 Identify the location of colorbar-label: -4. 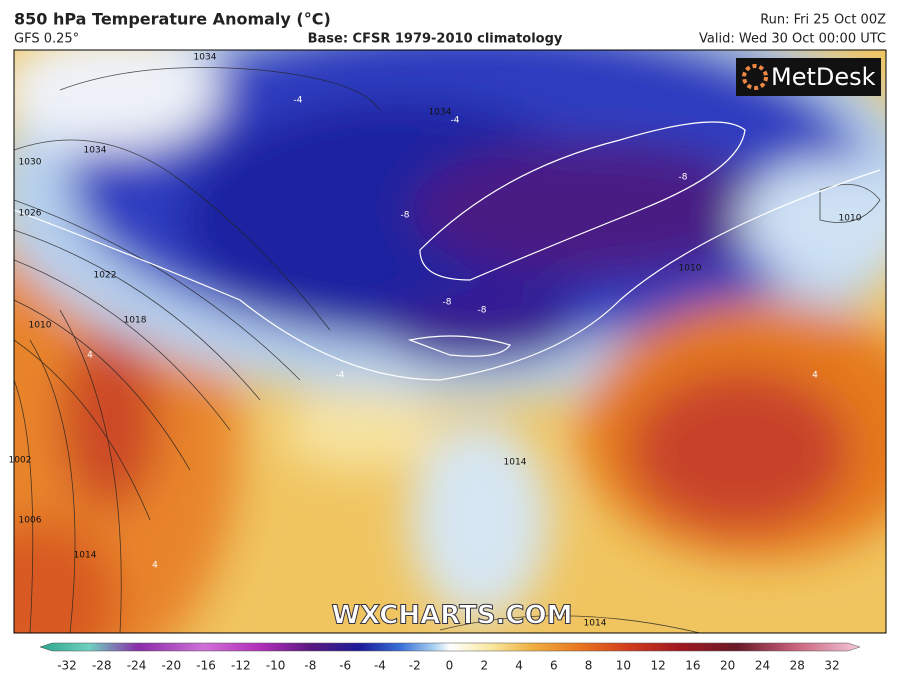
(380, 666).